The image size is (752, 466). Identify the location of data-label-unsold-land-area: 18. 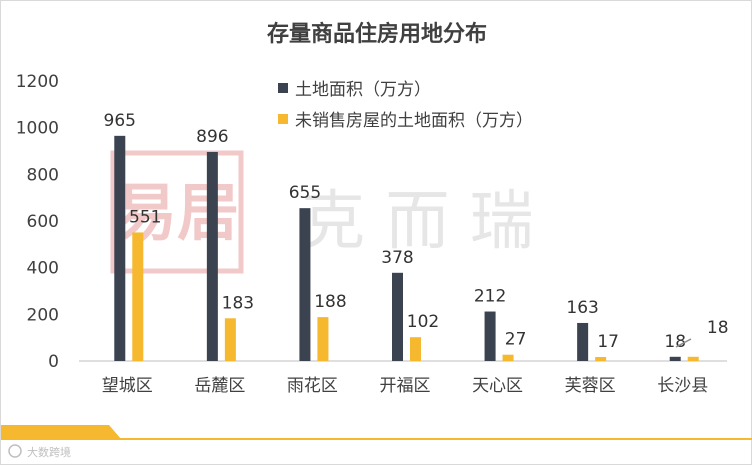
(718, 328).